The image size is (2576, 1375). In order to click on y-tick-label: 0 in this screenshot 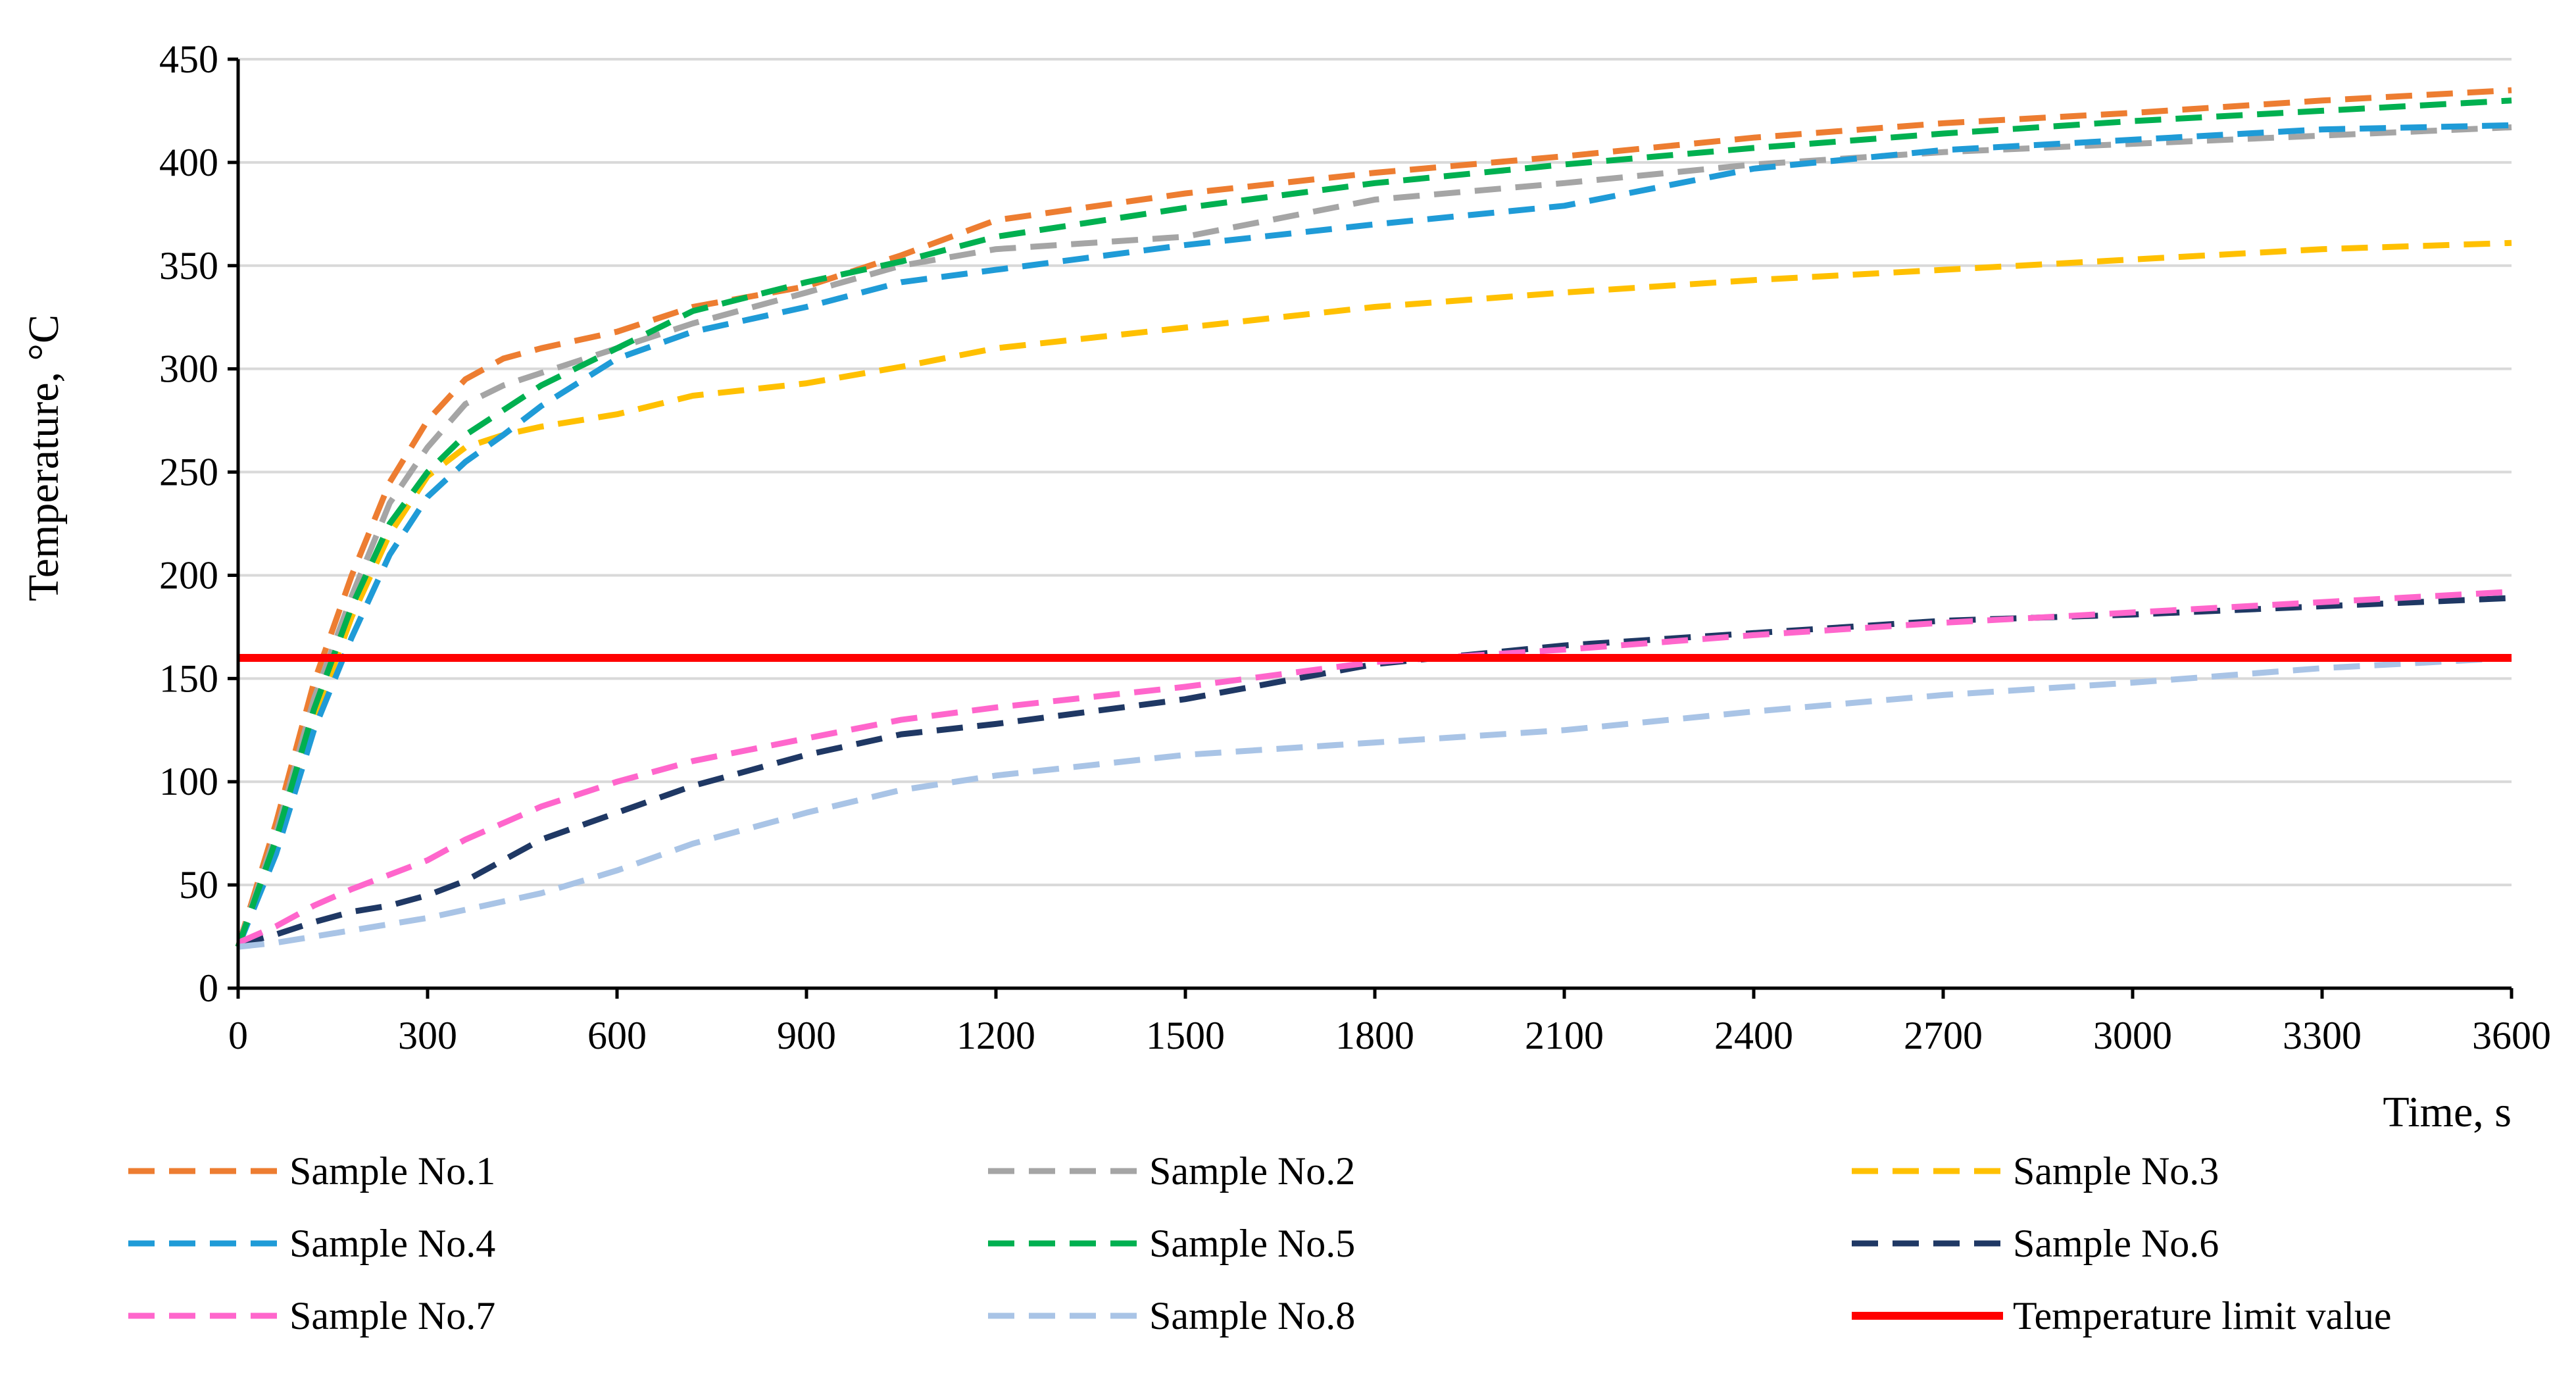, I will do `click(208, 988)`.